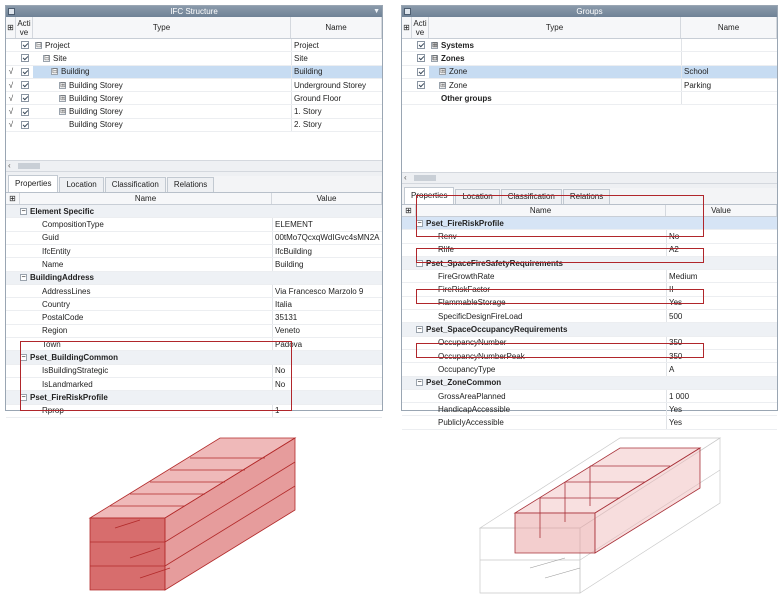 Image resolution: width=783 pixels, height=616 pixels. I want to click on tree-row: √ ⊟ Building Building, so click(194, 72).